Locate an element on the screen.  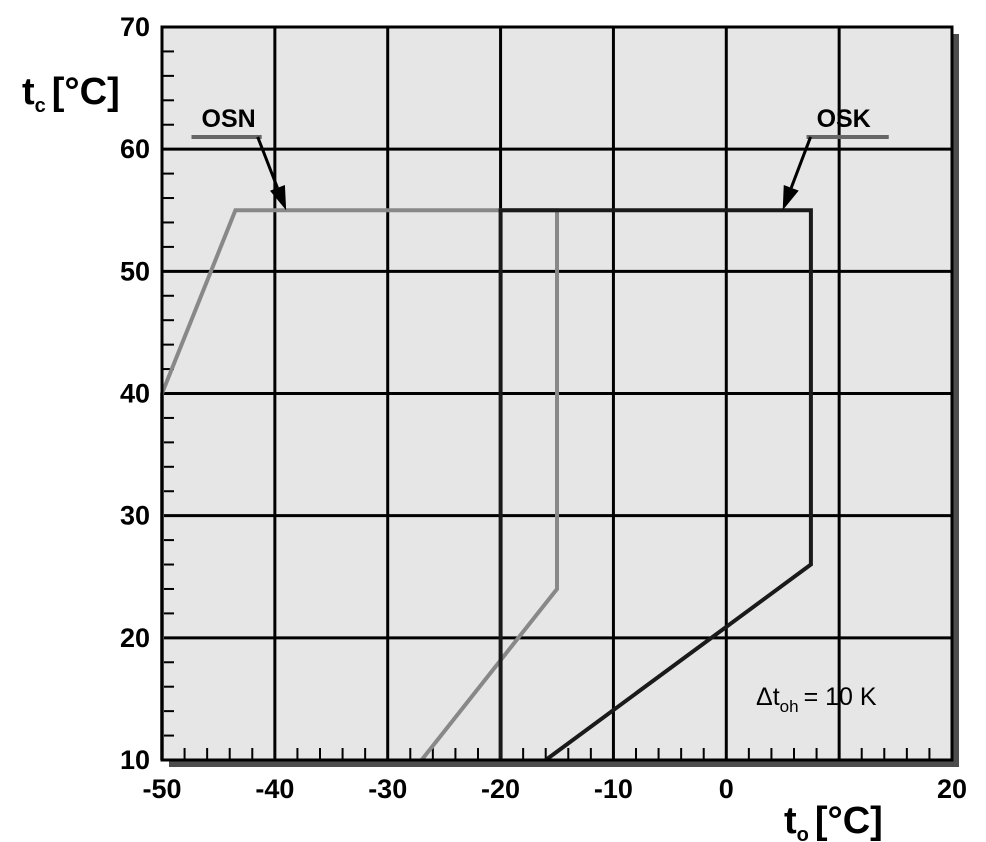
y-tick-label: 50 is located at coordinates (135, 271).